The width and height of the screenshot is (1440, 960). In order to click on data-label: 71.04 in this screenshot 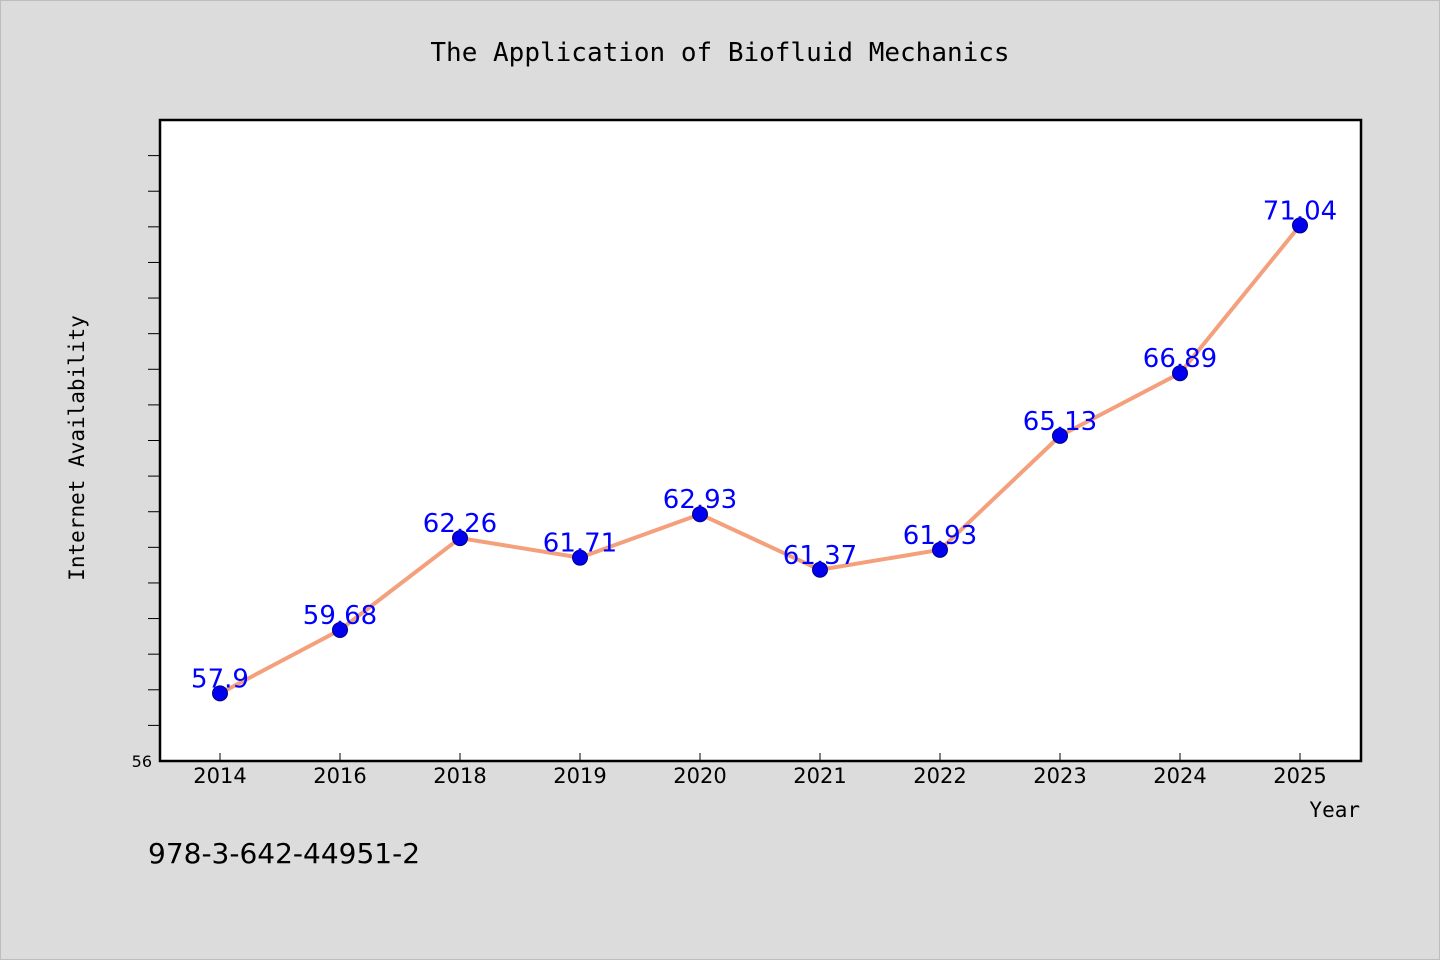, I will do `click(1300, 211)`.